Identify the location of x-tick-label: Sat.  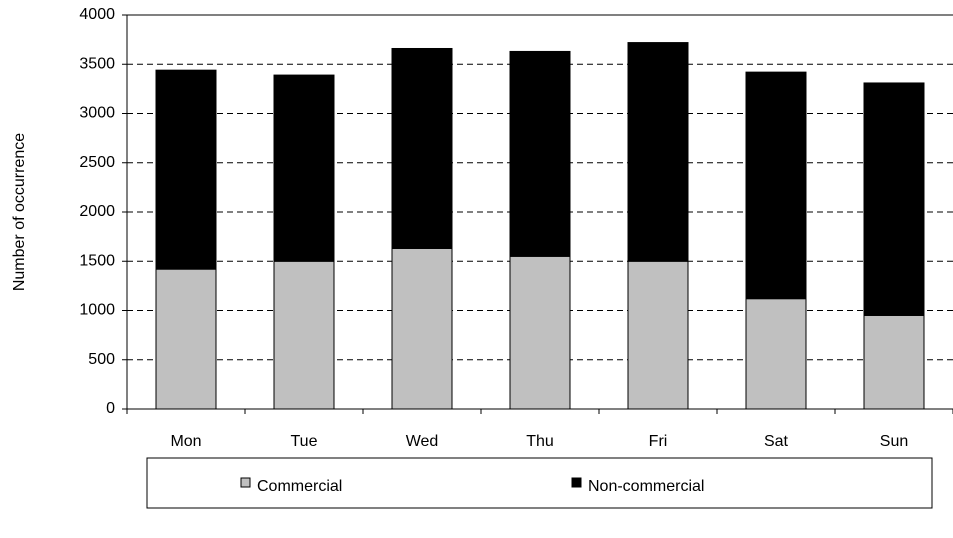
(776, 441).